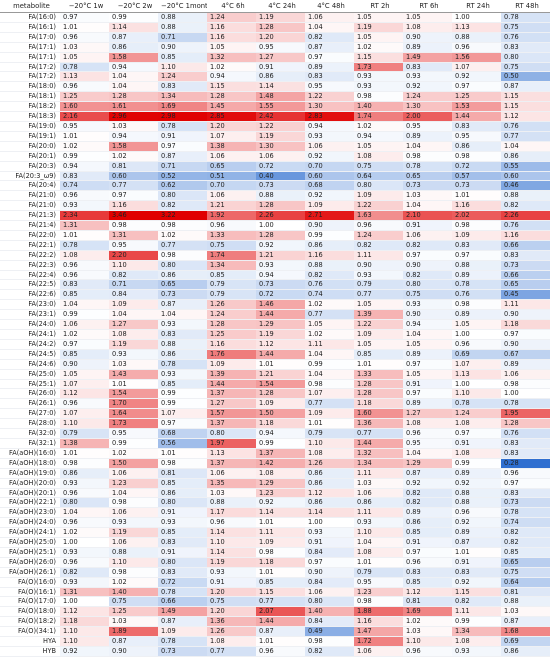 The height and width of the screenshot is (657, 550). I want to click on ratio-cell: 1.02, so click(329, 334).